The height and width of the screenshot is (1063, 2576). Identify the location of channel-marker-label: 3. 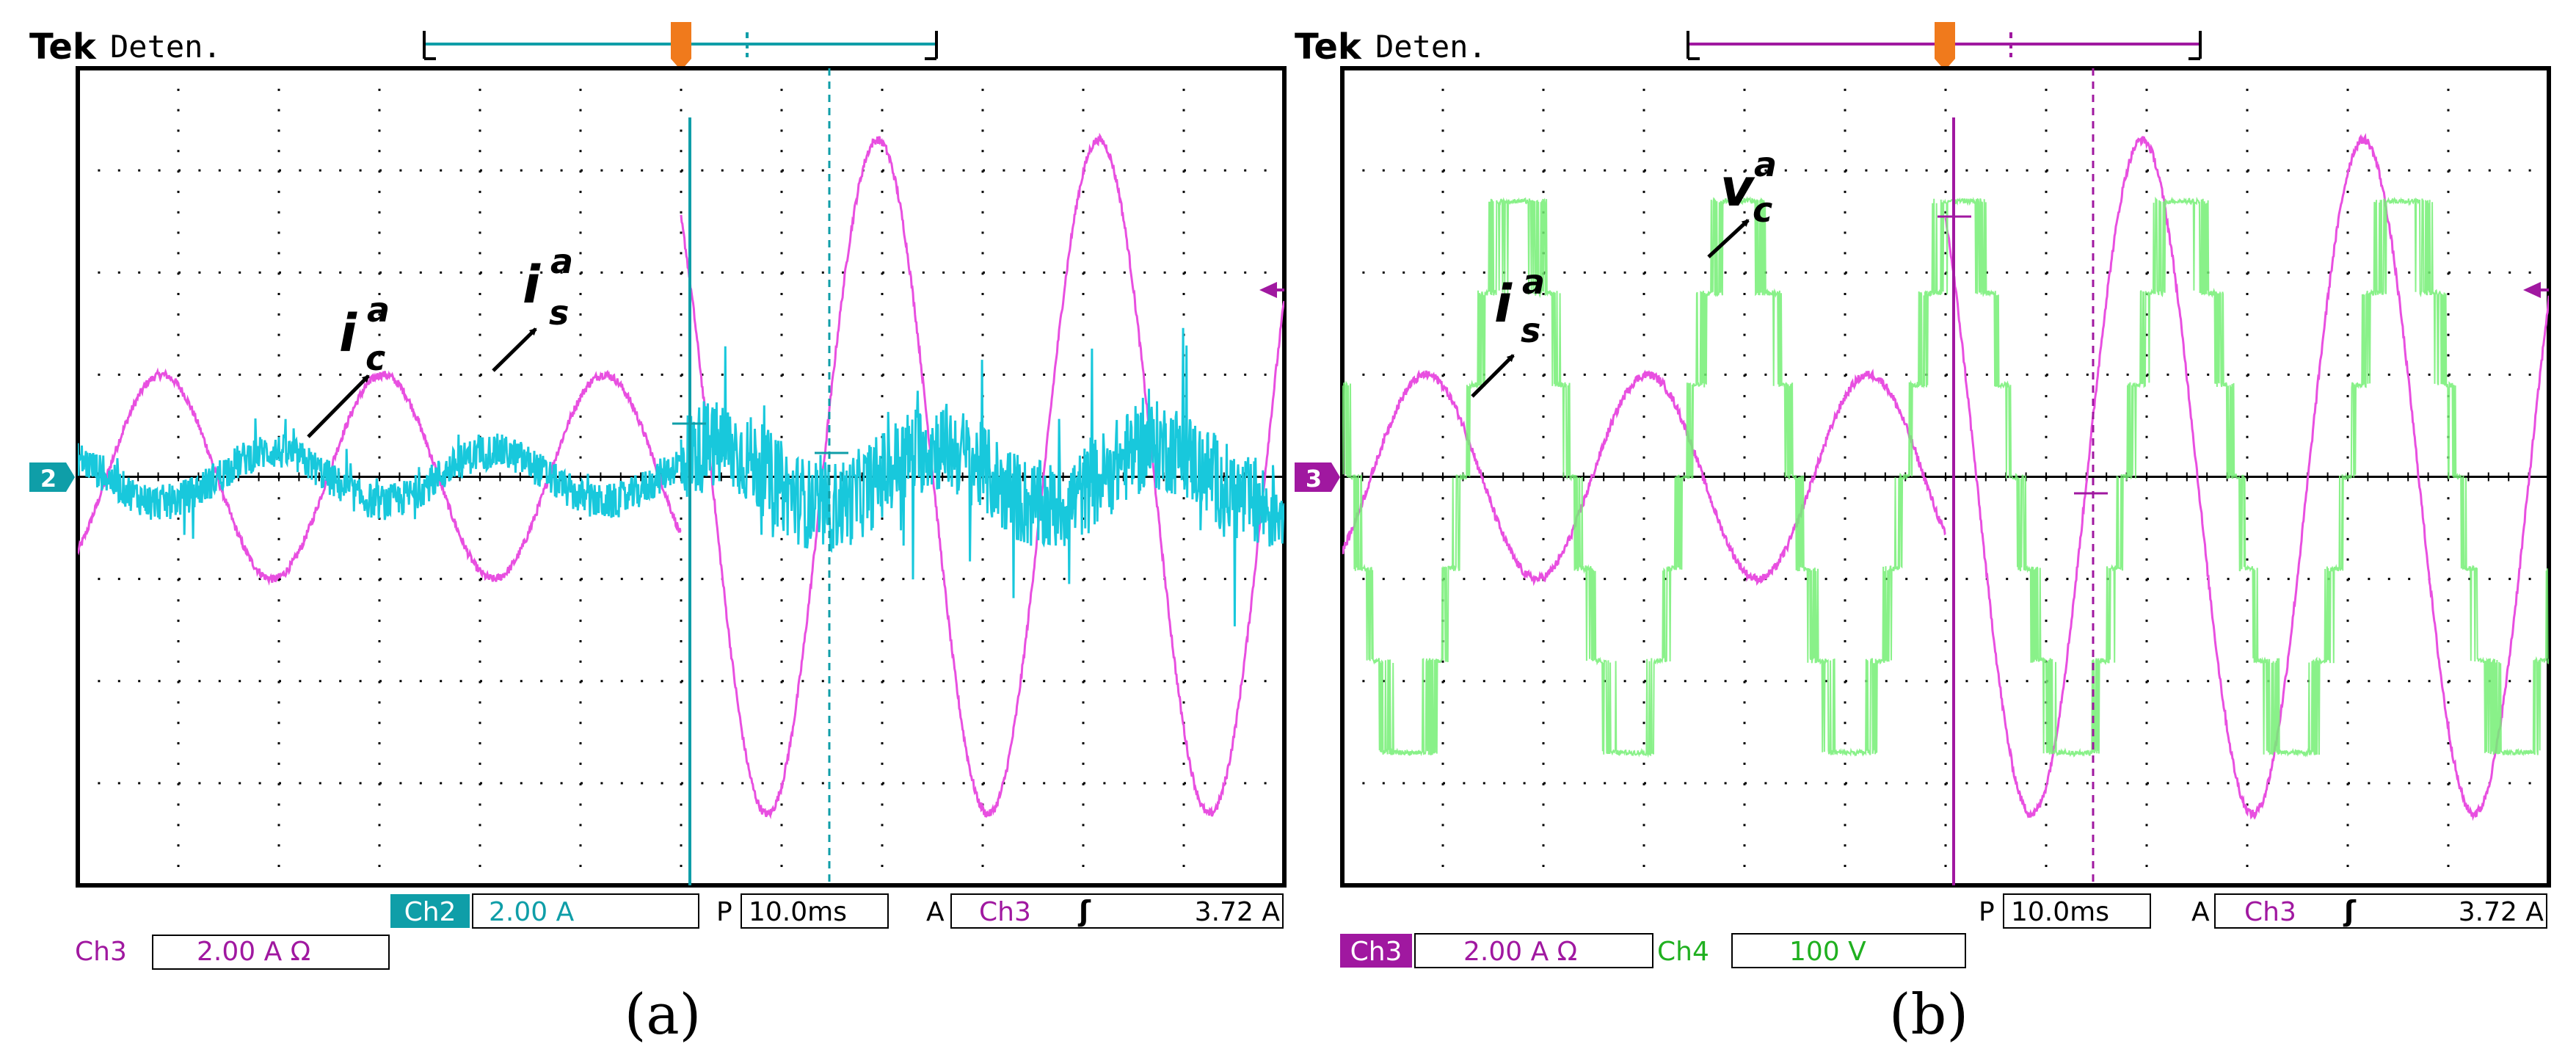
(1314, 479).